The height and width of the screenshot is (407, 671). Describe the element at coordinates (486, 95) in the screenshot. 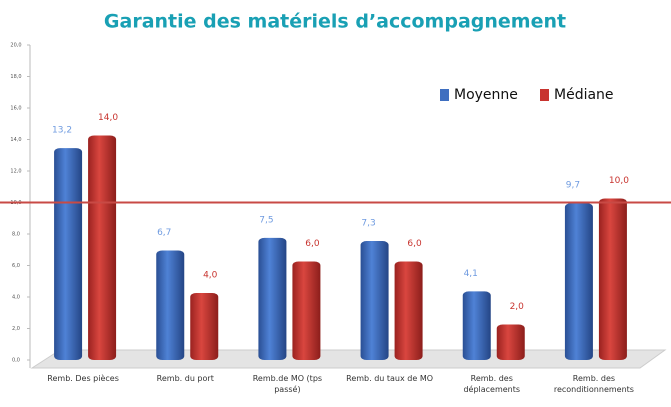

I see `legend-label: Moyenne` at that location.